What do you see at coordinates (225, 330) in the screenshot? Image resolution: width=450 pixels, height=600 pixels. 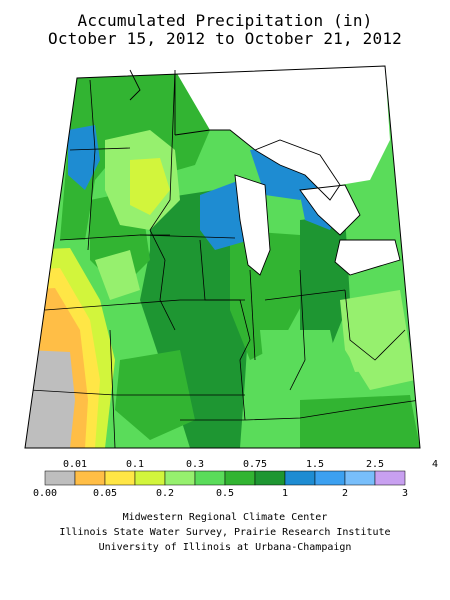 I see `boundary-il-west` at bounding box center [225, 330].